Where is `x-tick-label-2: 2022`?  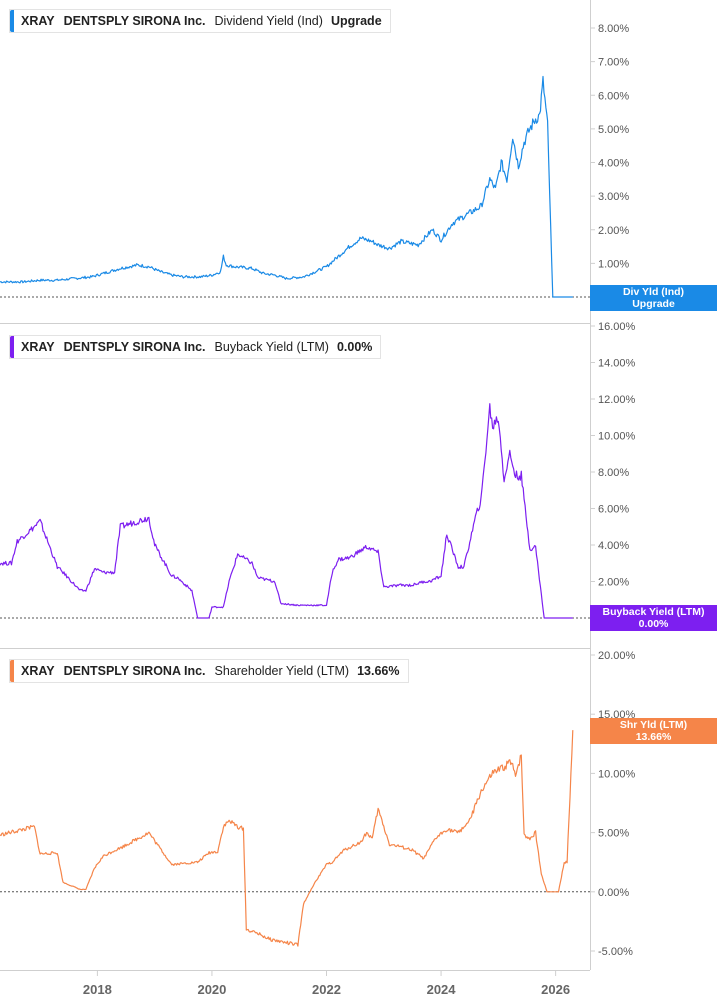
x-tick-label-2: 2022 is located at coordinates (326, 989).